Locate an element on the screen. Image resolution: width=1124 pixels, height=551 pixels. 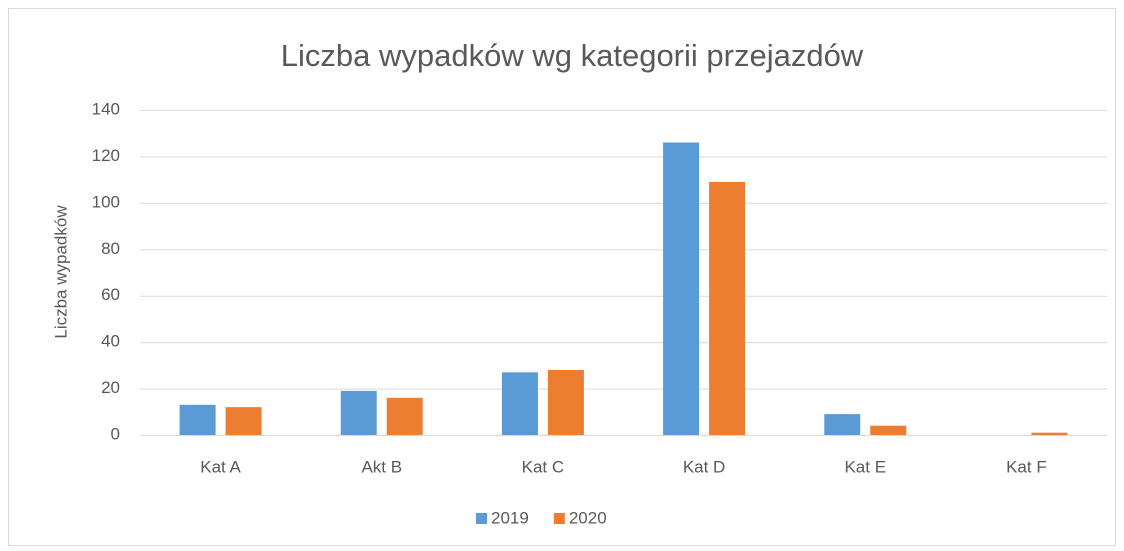
y-tick-label: 60 is located at coordinates (110, 294).